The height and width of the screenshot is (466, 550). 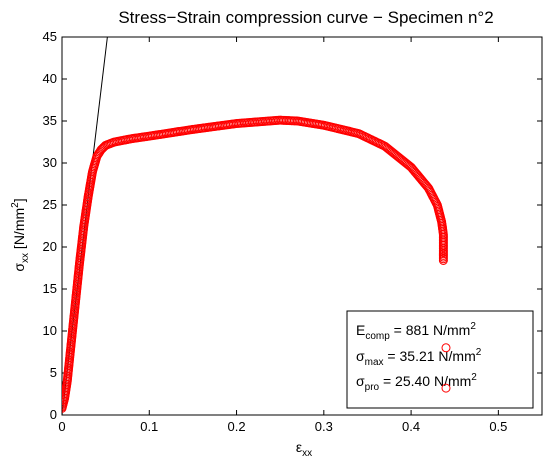 I want to click on annot-1-sup: 2, so click(x=473, y=326).